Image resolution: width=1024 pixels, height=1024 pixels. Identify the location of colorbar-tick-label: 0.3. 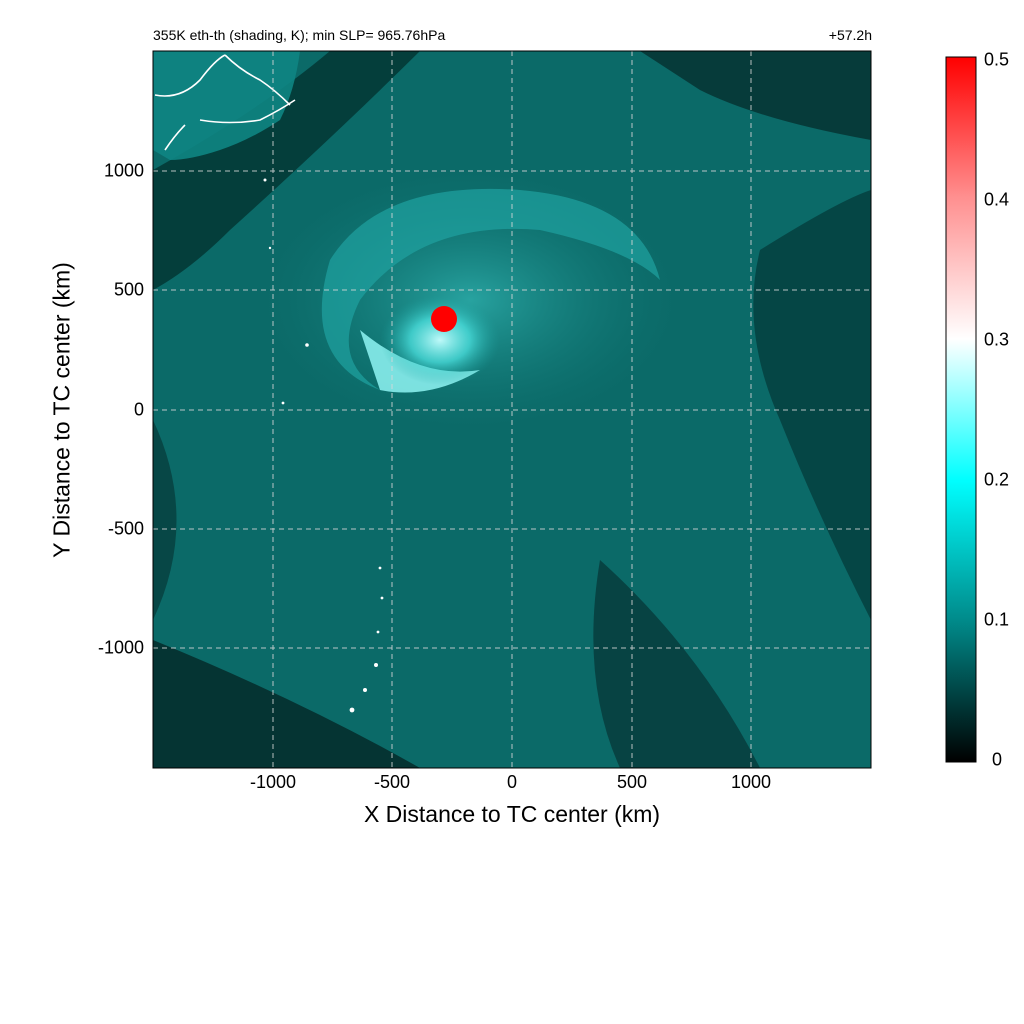
(997, 339).